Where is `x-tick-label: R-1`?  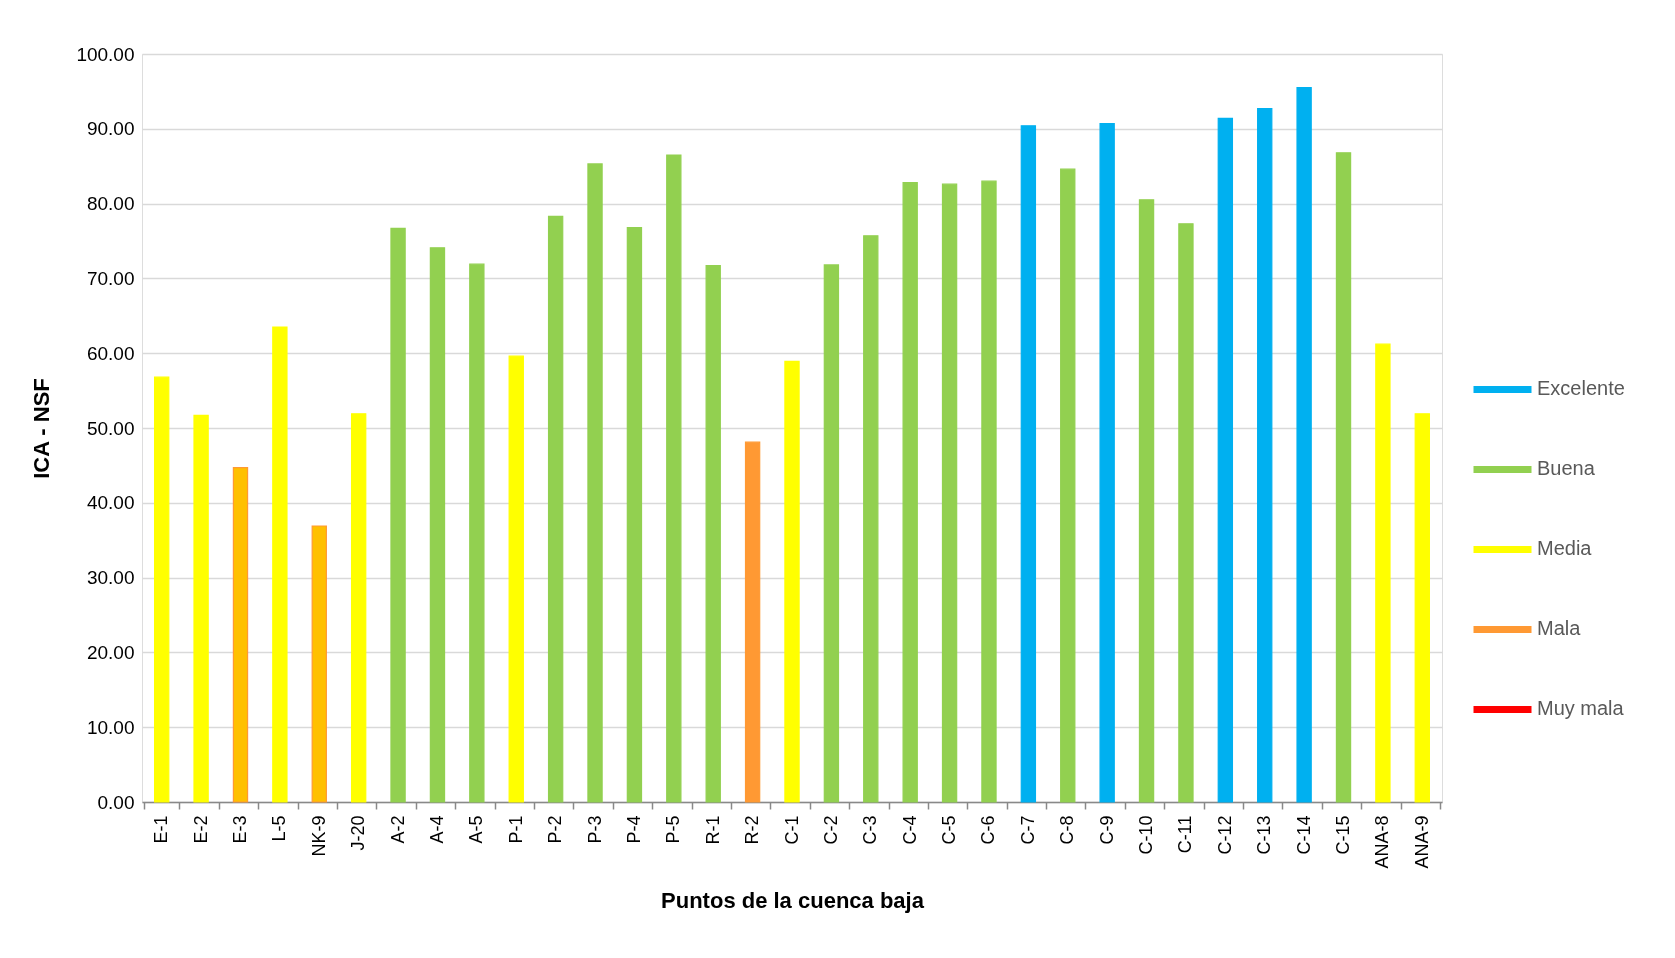 x-tick-label: R-1 is located at coordinates (712, 830).